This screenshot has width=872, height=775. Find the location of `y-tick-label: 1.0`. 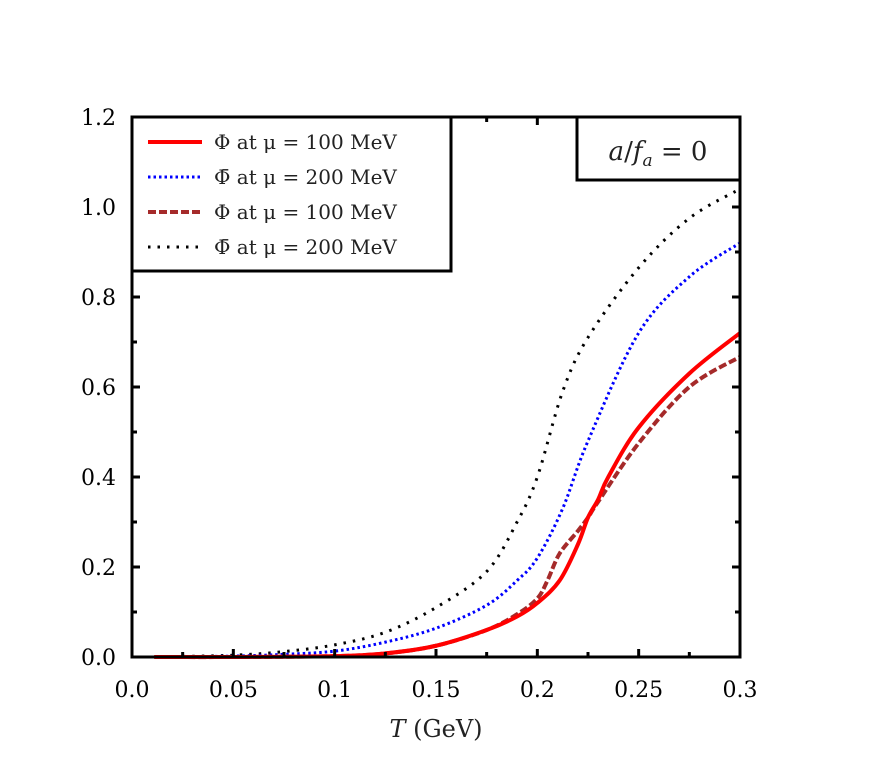

y-tick-label: 1.0 is located at coordinates (98, 208).